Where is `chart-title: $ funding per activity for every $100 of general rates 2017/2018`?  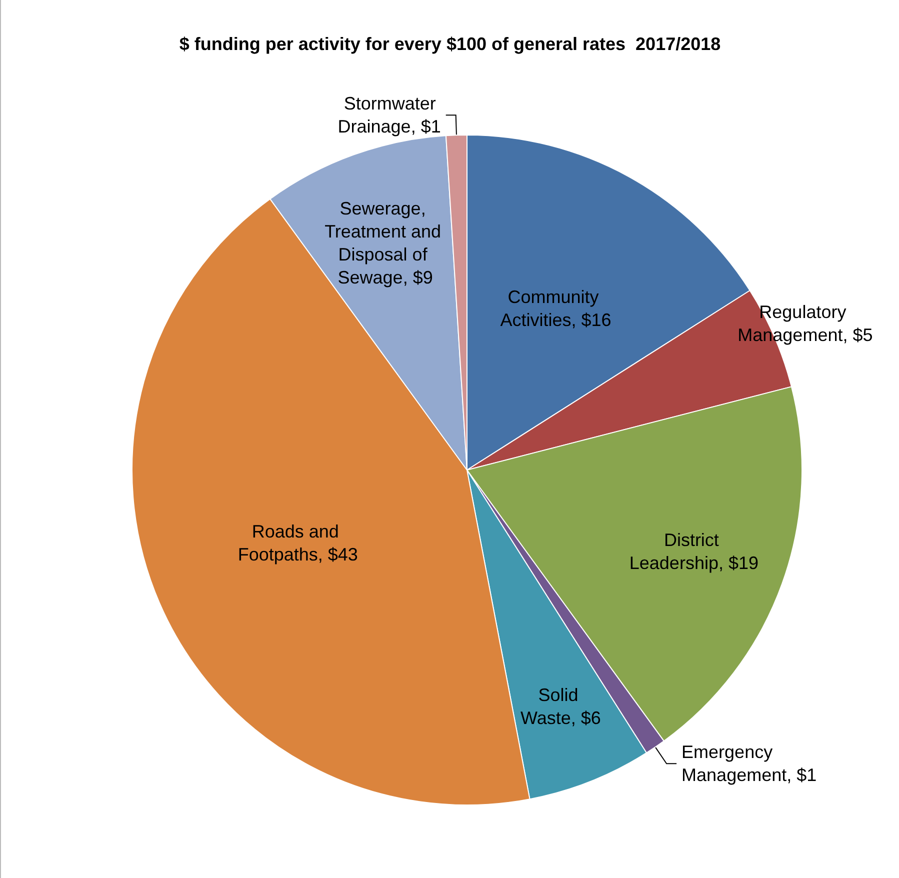
chart-title: $ funding per activity for every $100 of general rates 2017/2018 is located at coordinates (450, 44).